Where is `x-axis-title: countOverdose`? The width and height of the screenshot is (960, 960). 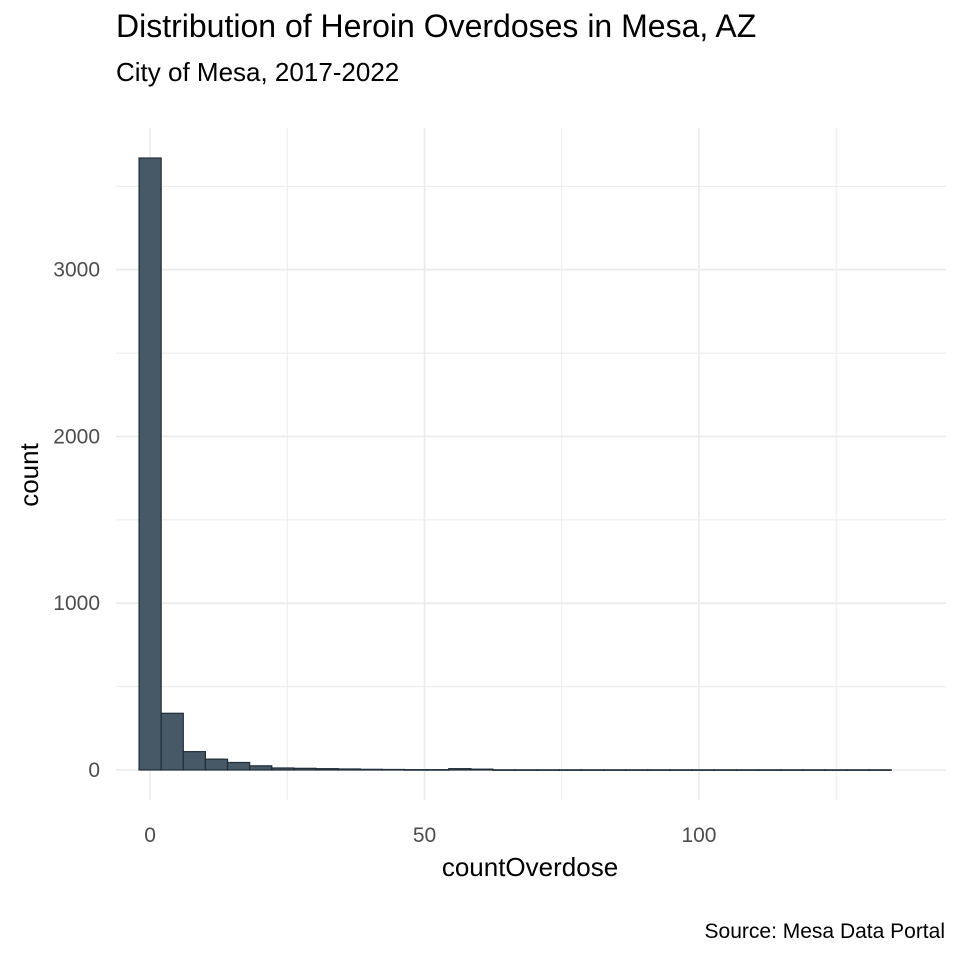
x-axis-title: countOverdose is located at coordinates (530, 867).